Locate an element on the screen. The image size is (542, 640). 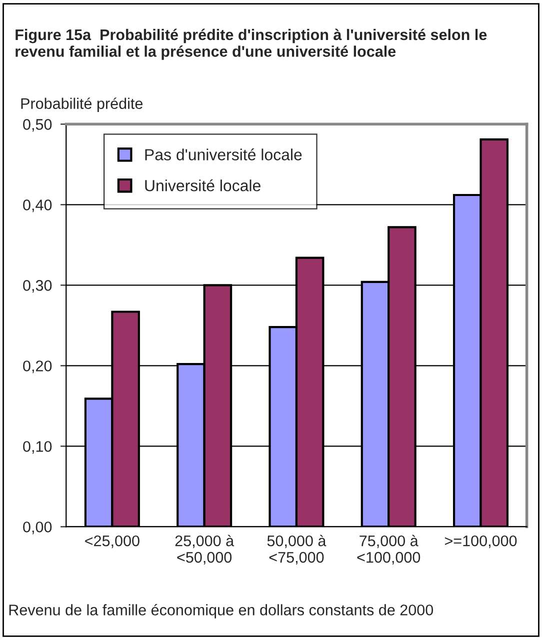
x-tick-label: 25,000 à <50,000 is located at coordinates (204, 549).